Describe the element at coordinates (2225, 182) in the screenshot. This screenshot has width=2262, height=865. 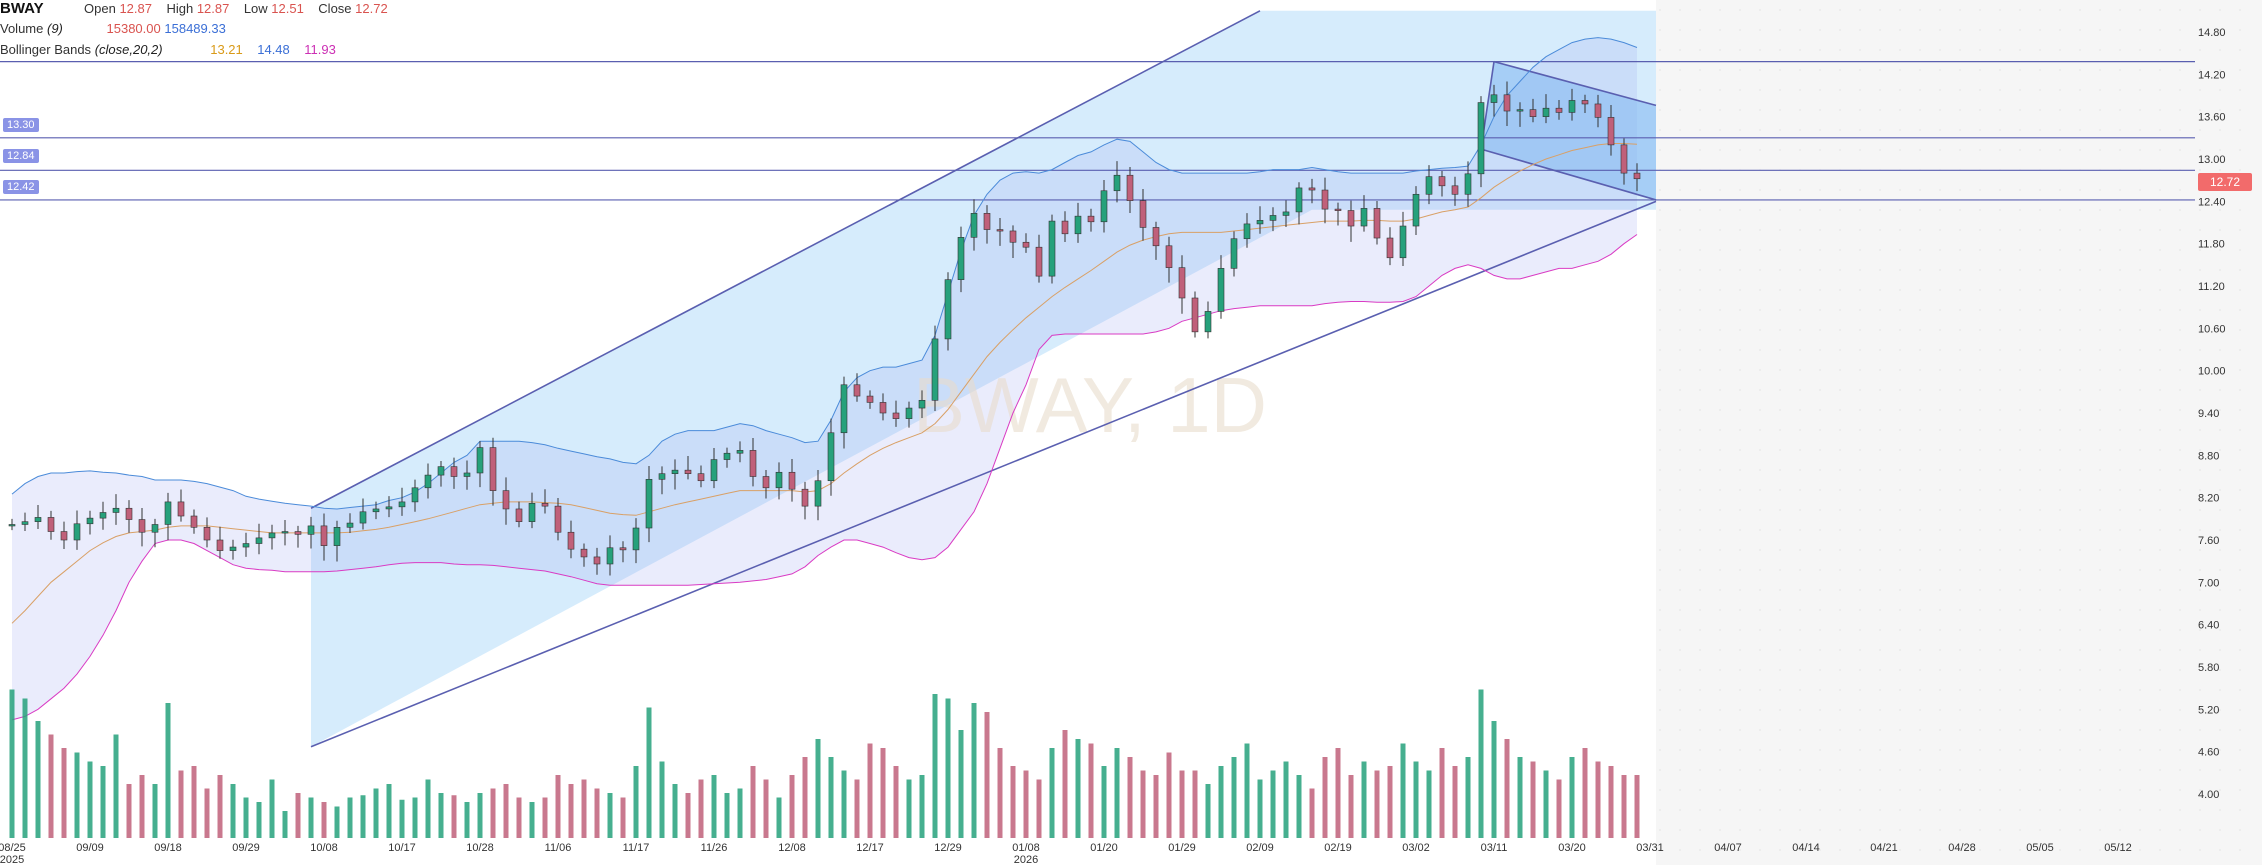
I see `last-price-tag: 12.72` at that location.